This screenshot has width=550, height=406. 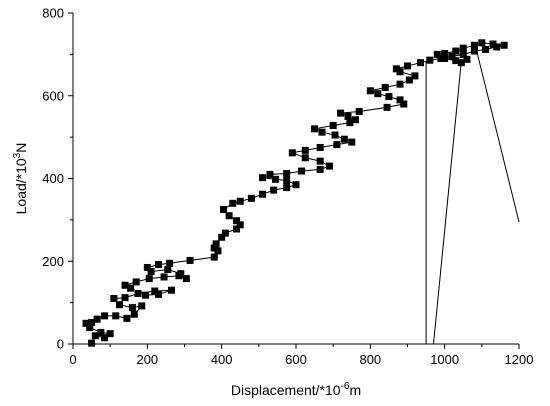 What do you see at coordinates (147, 359) in the screenshot?
I see `x-tick-label: 200` at bounding box center [147, 359].